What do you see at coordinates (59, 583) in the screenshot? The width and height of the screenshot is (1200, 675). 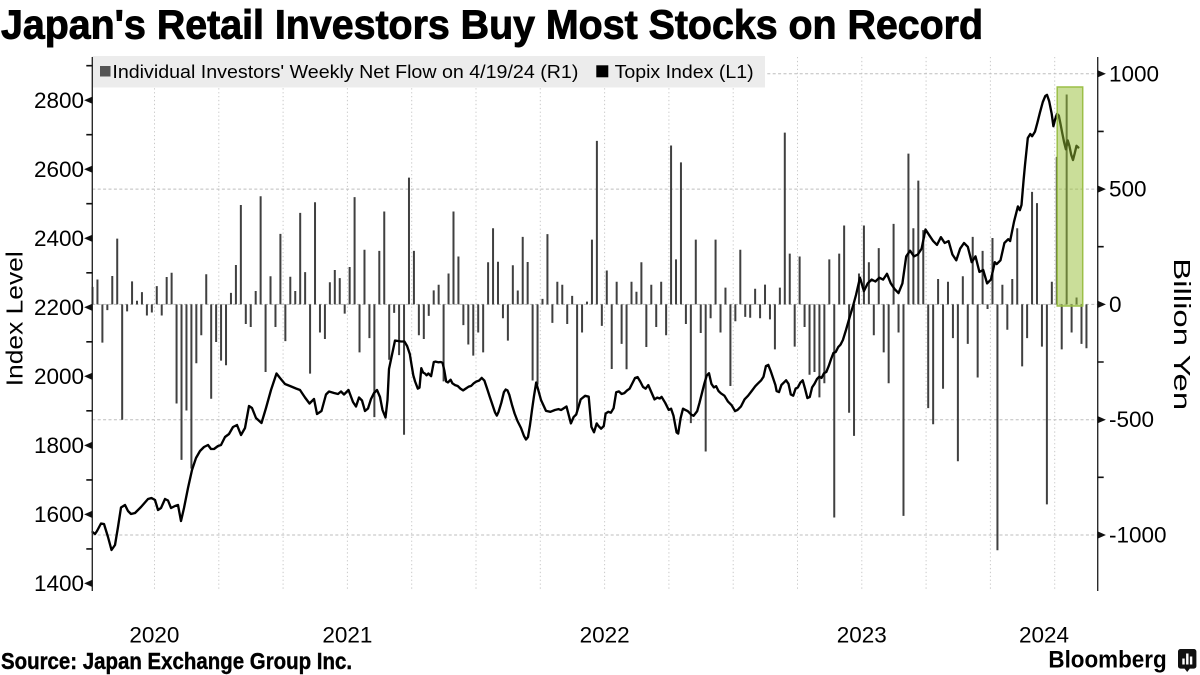 I see `svg-text: 1400` at bounding box center [59, 583].